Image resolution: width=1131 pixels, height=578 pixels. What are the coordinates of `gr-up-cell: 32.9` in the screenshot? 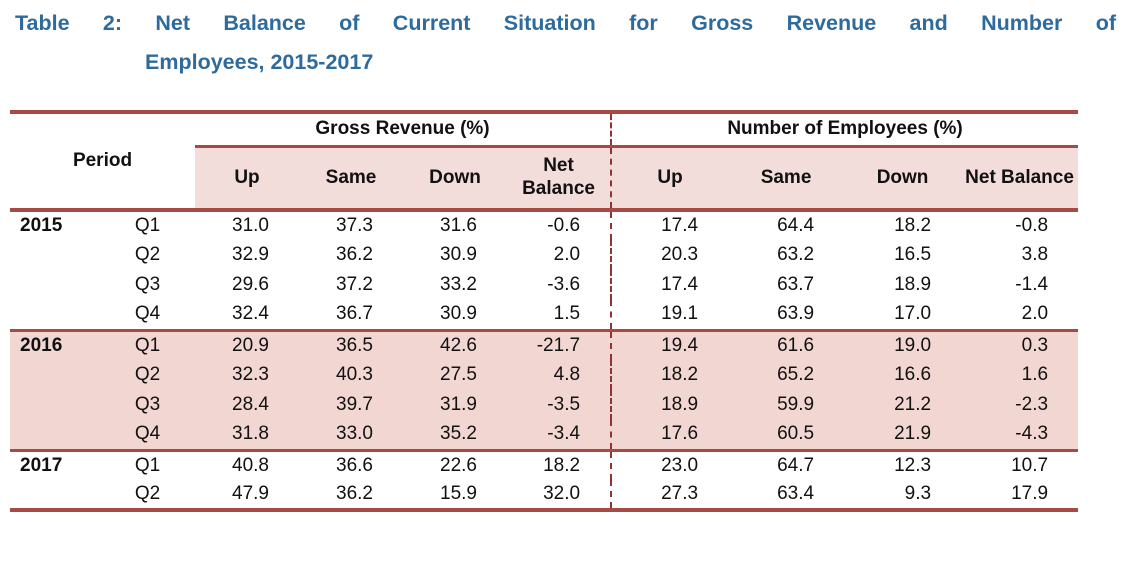 It's located at (250, 254).